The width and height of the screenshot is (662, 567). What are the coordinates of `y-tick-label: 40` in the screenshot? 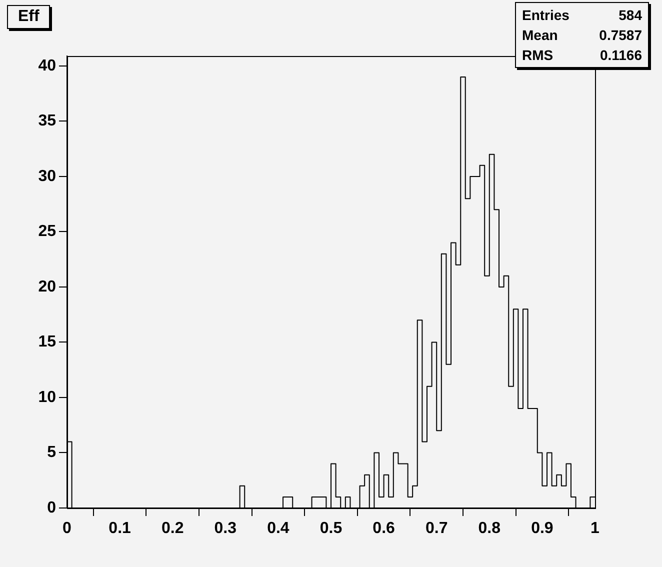 It's located at (47, 65).